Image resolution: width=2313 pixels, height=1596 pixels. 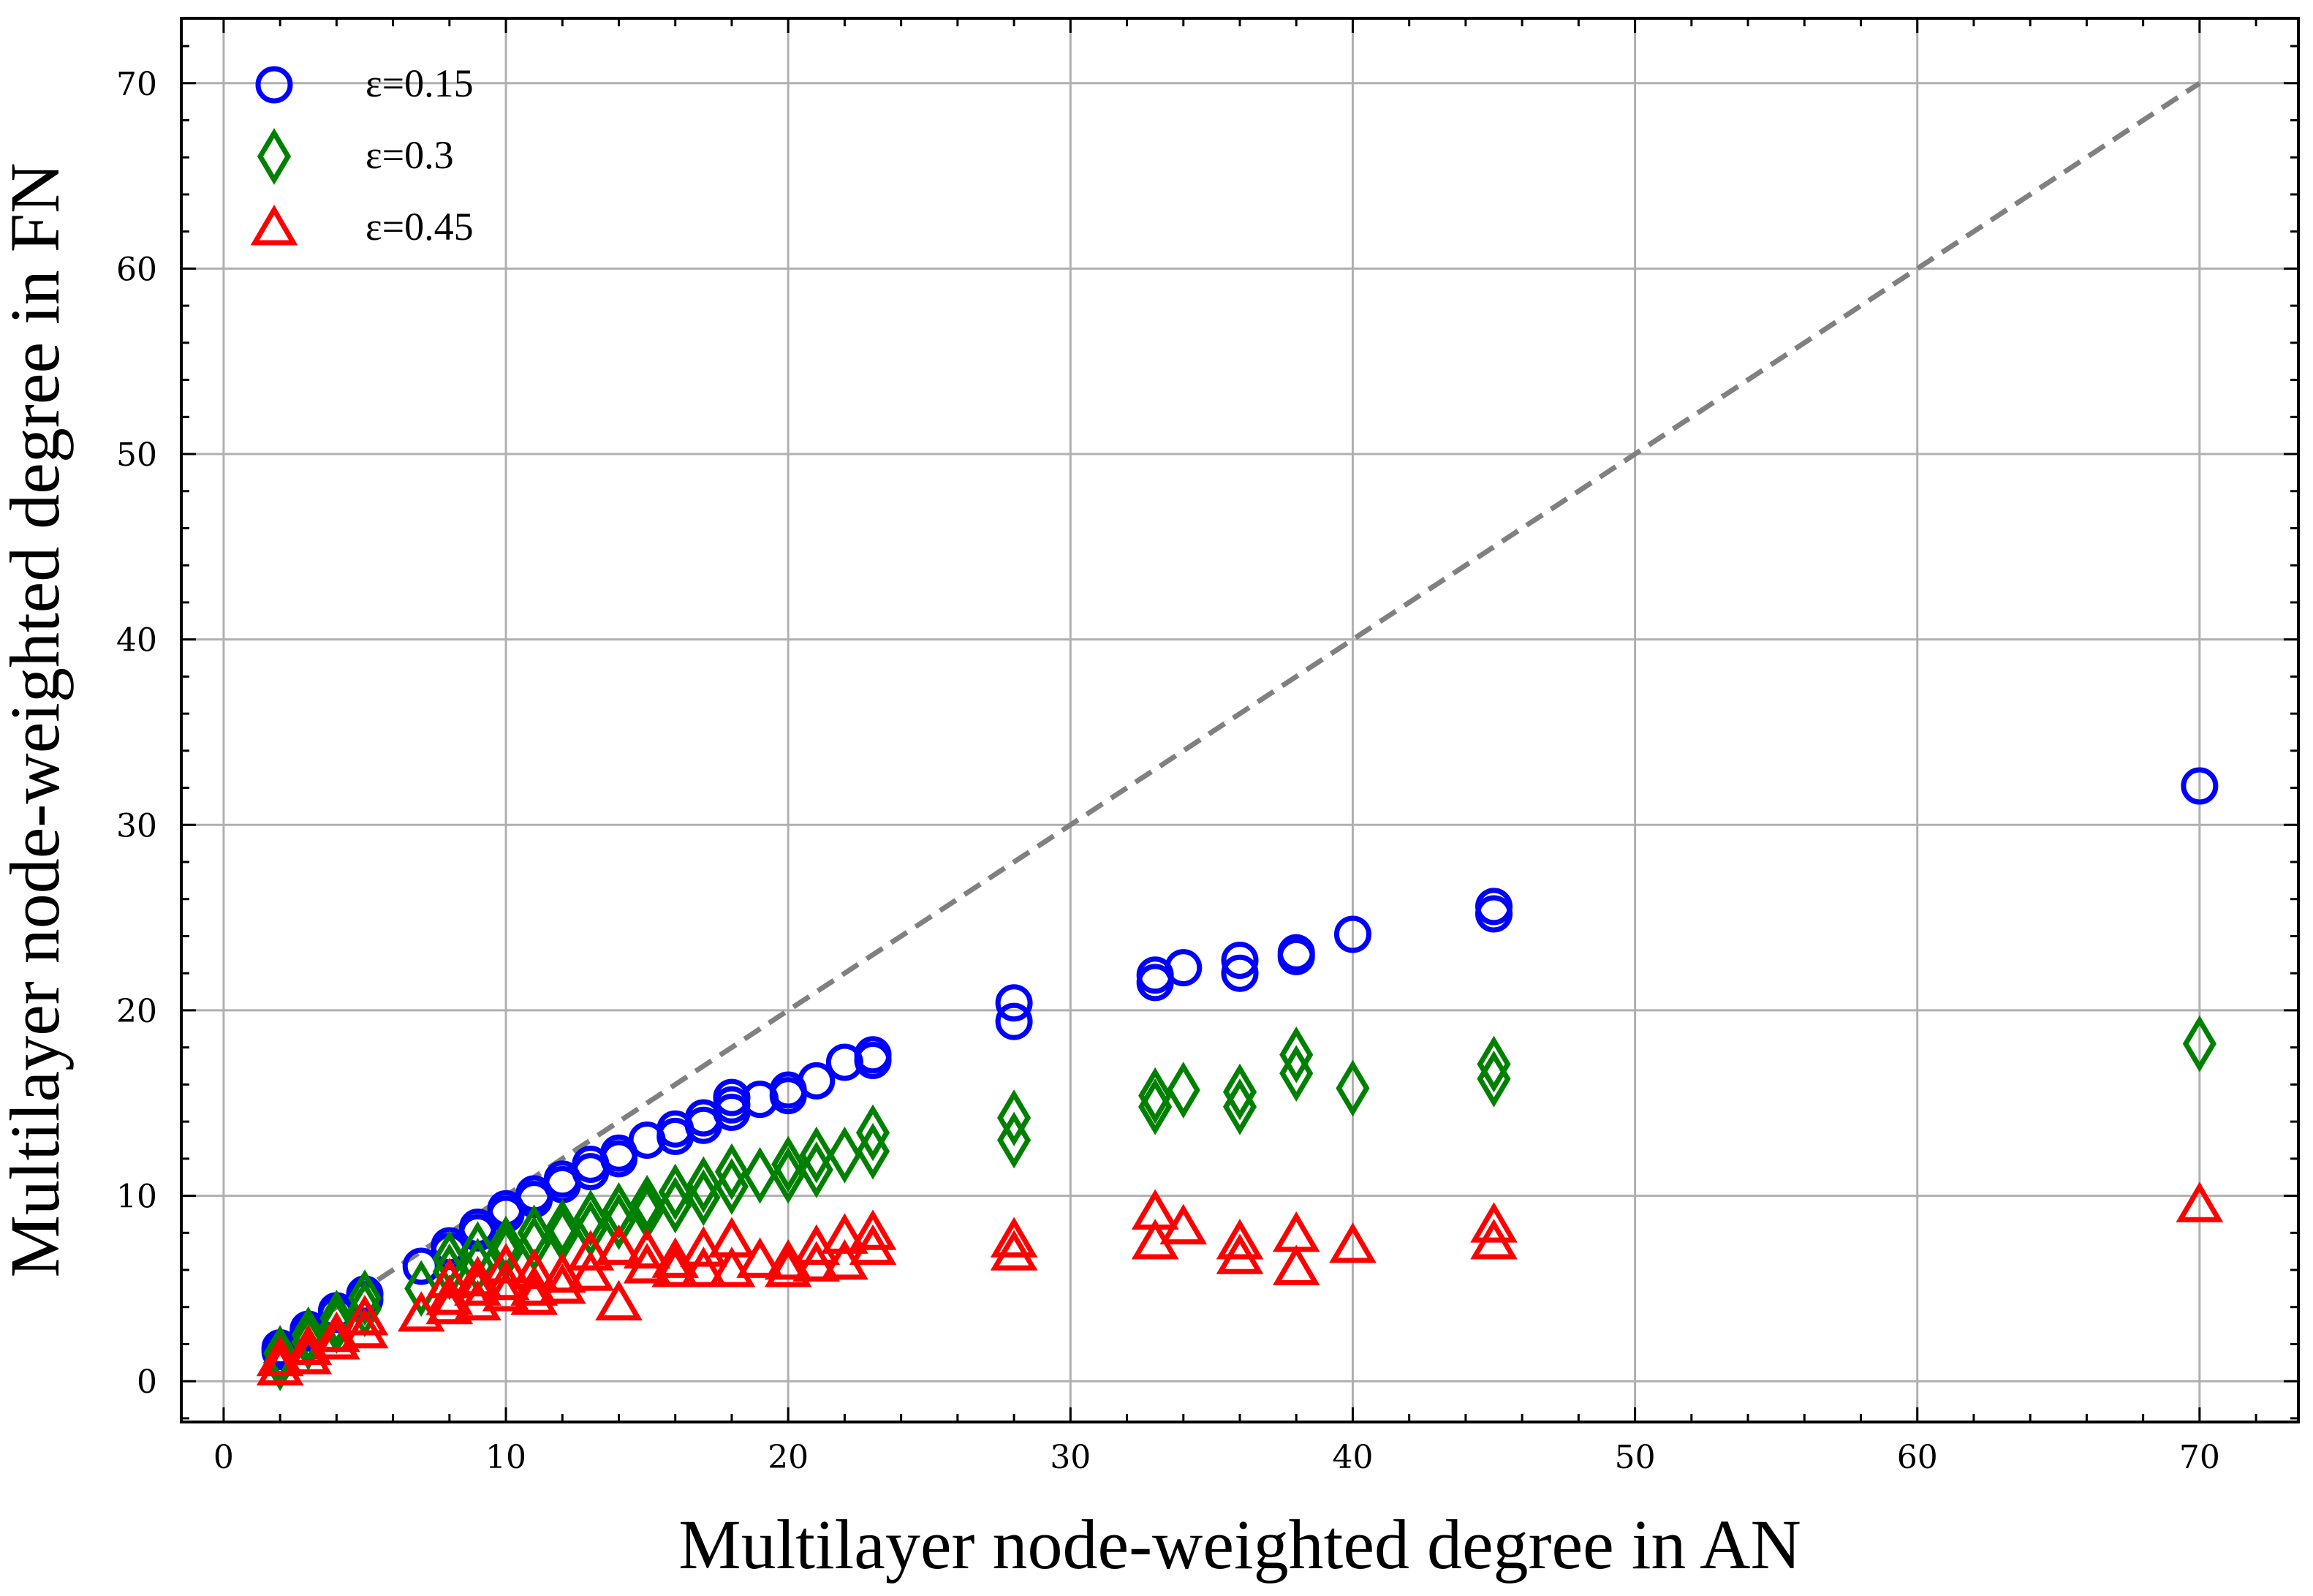 I want to click on x-tick-label: 50, so click(x=1635, y=1457).